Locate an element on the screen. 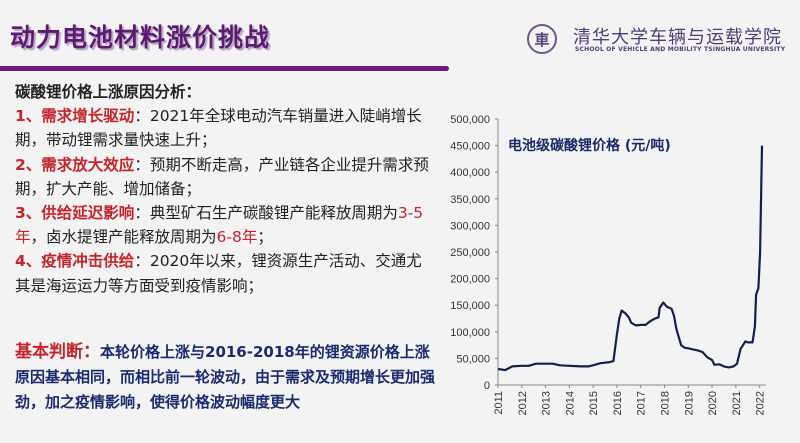  y-tick-label: 150,000 is located at coordinates (470, 306).